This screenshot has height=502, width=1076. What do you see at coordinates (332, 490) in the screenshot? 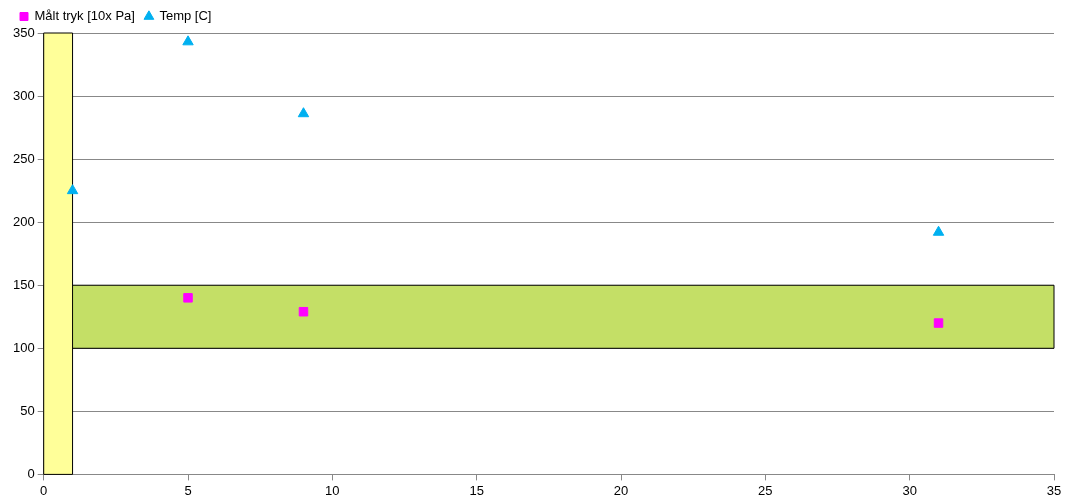
I see `x-tick-label: 10` at bounding box center [332, 490].